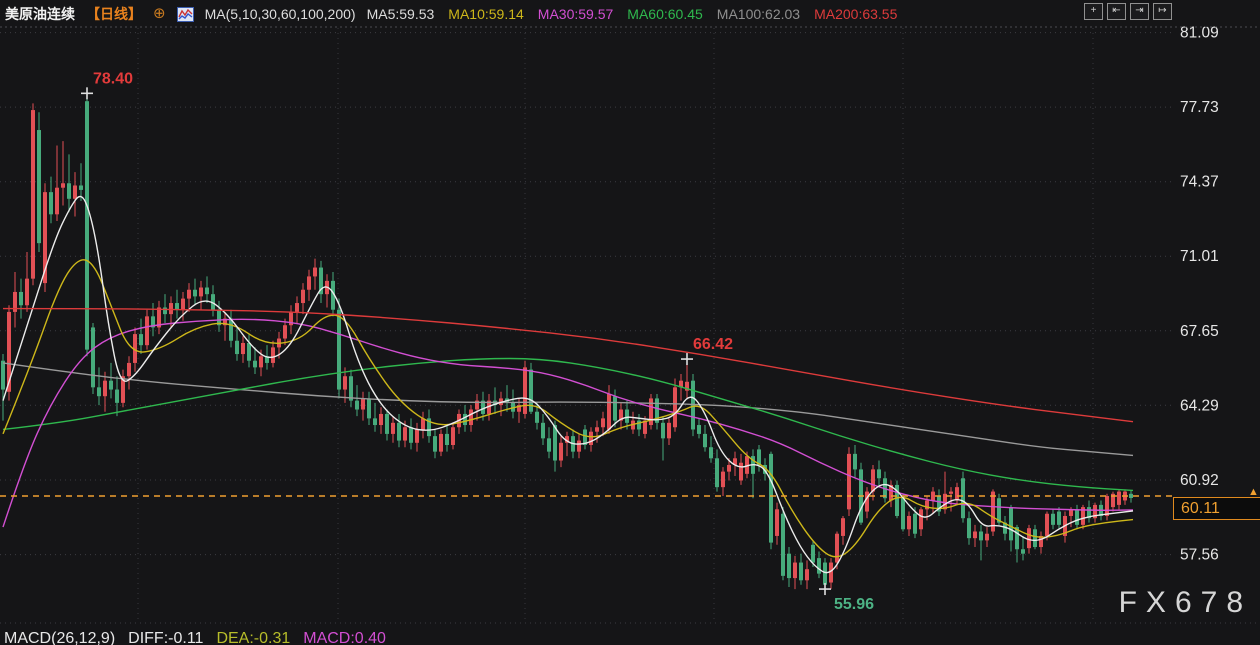  Describe the element at coordinates (713, 344) in the screenshot. I see `svg-text: 66.42` at that location.